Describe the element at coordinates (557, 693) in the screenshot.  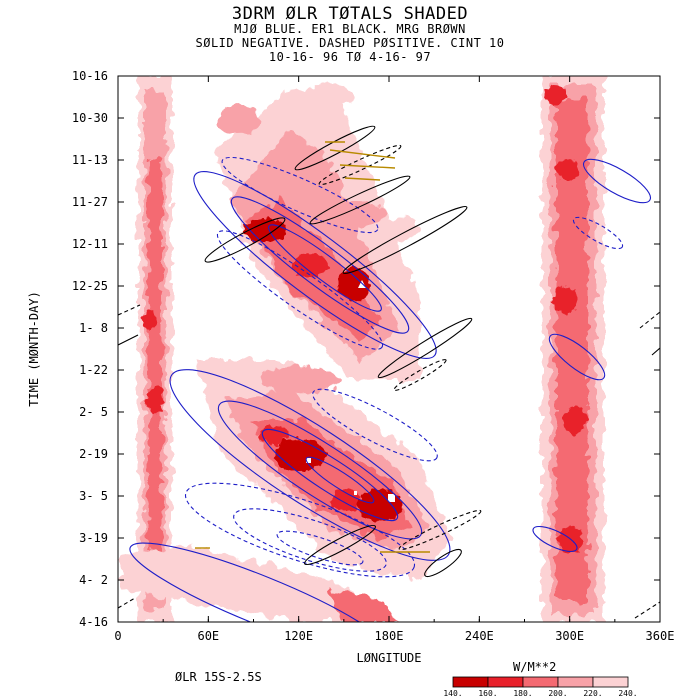
I see `colorbar-level-label: 200.` at that location.